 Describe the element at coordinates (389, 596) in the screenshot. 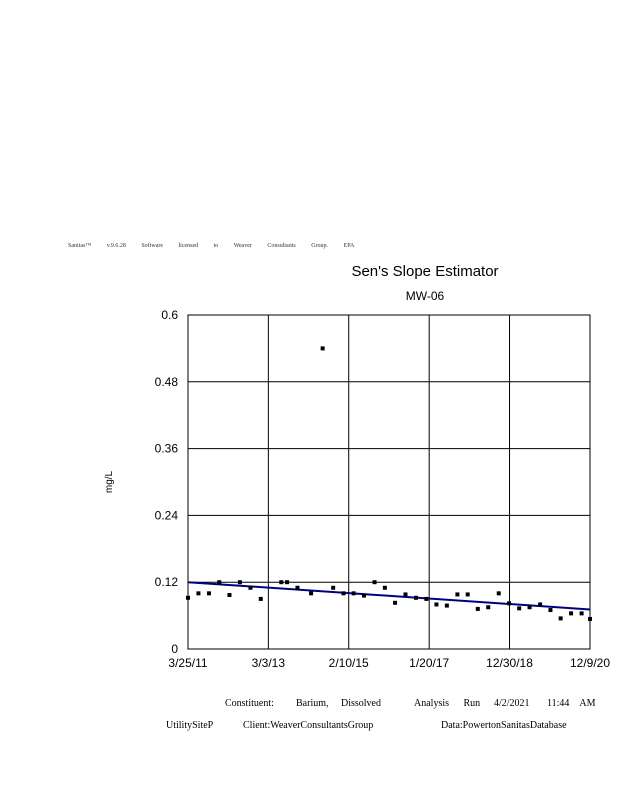

I see `sens-slope-trend-line` at that location.